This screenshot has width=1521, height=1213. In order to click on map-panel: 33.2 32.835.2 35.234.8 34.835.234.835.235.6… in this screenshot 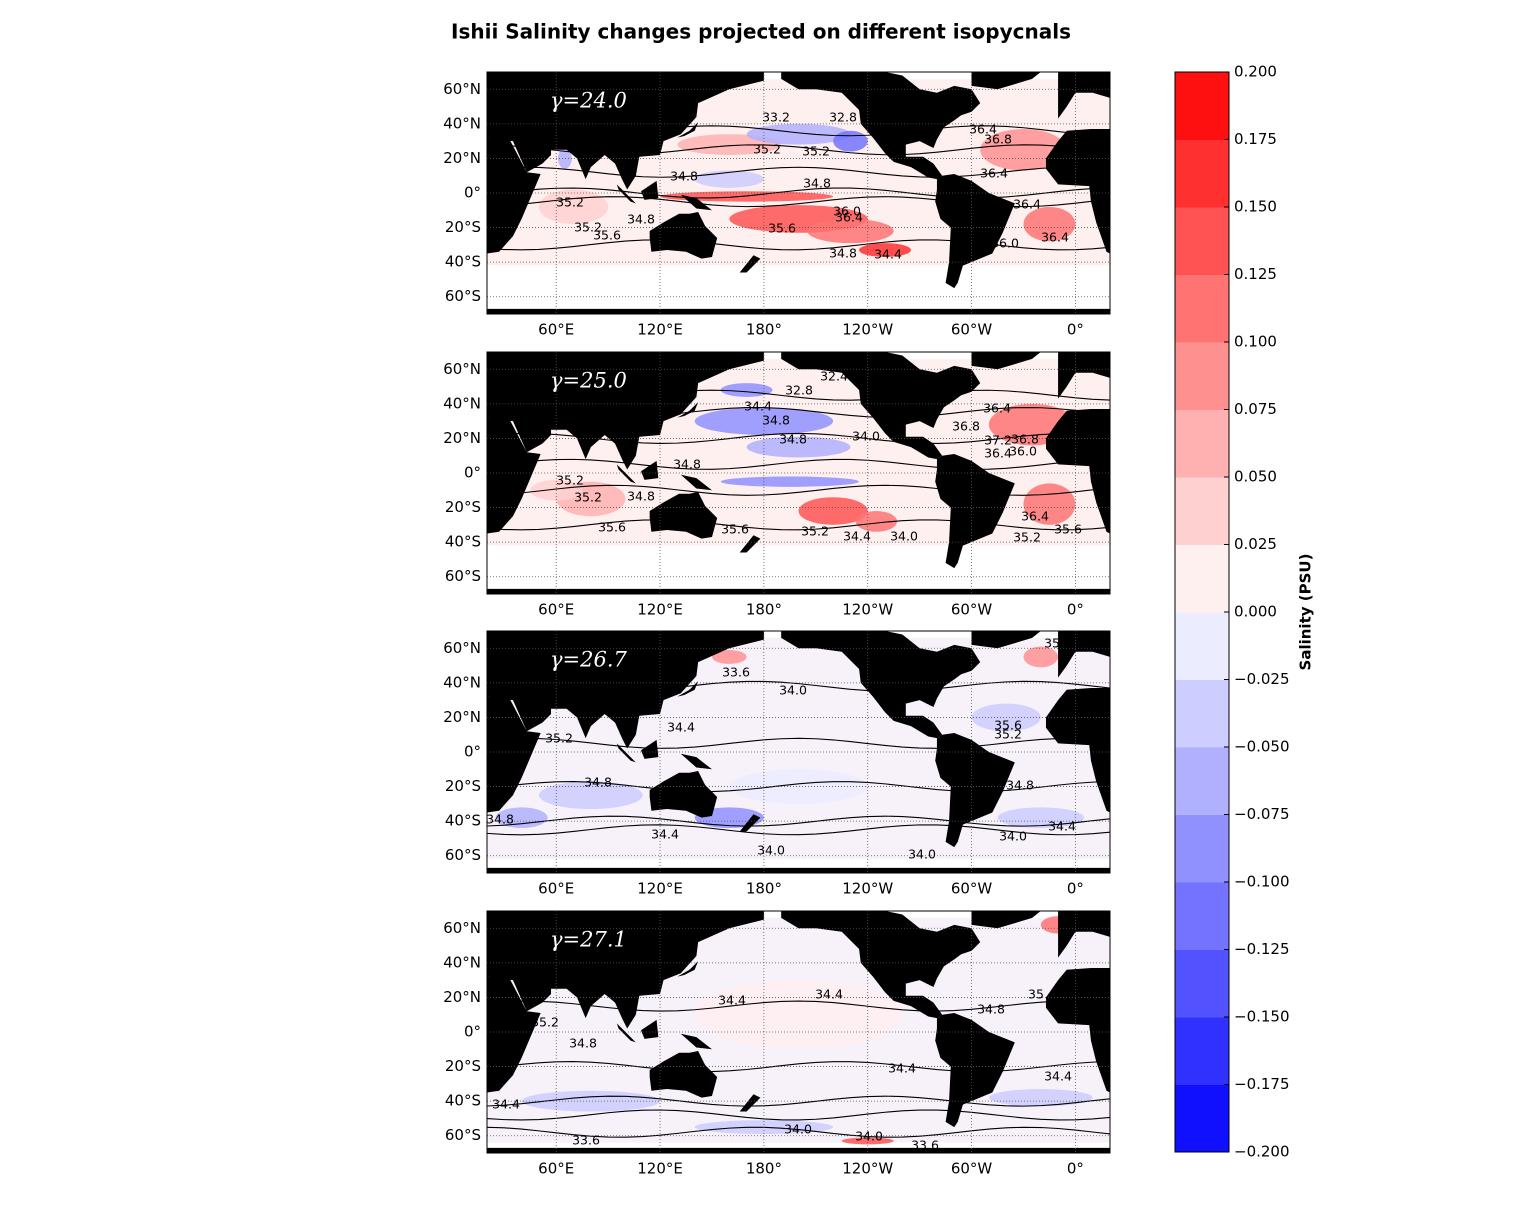, I will do `click(777, 205)`.